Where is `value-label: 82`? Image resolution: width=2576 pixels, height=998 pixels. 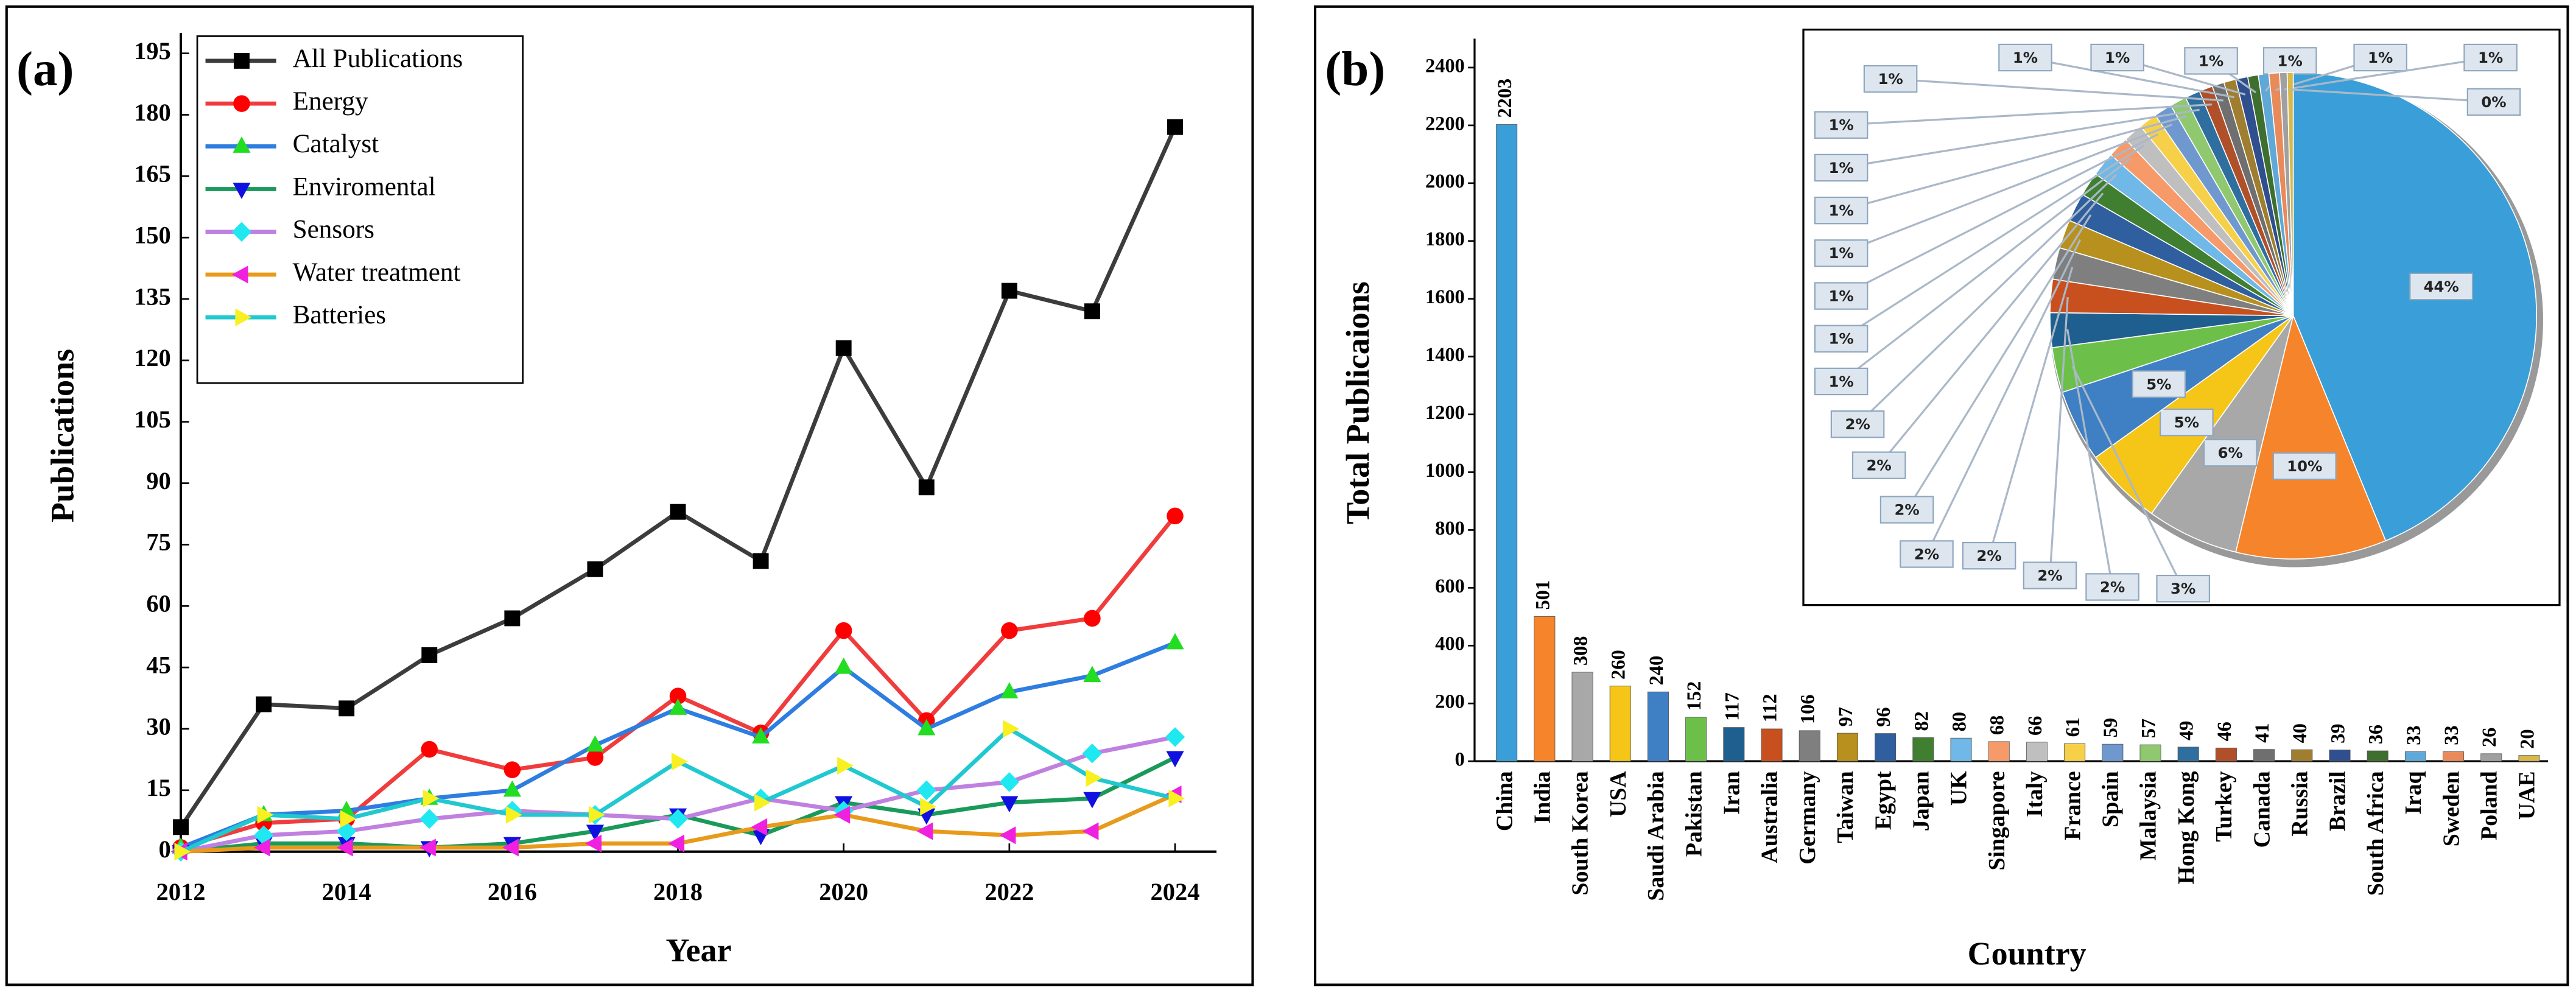
value-label: 82 is located at coordinates (1921, 721).